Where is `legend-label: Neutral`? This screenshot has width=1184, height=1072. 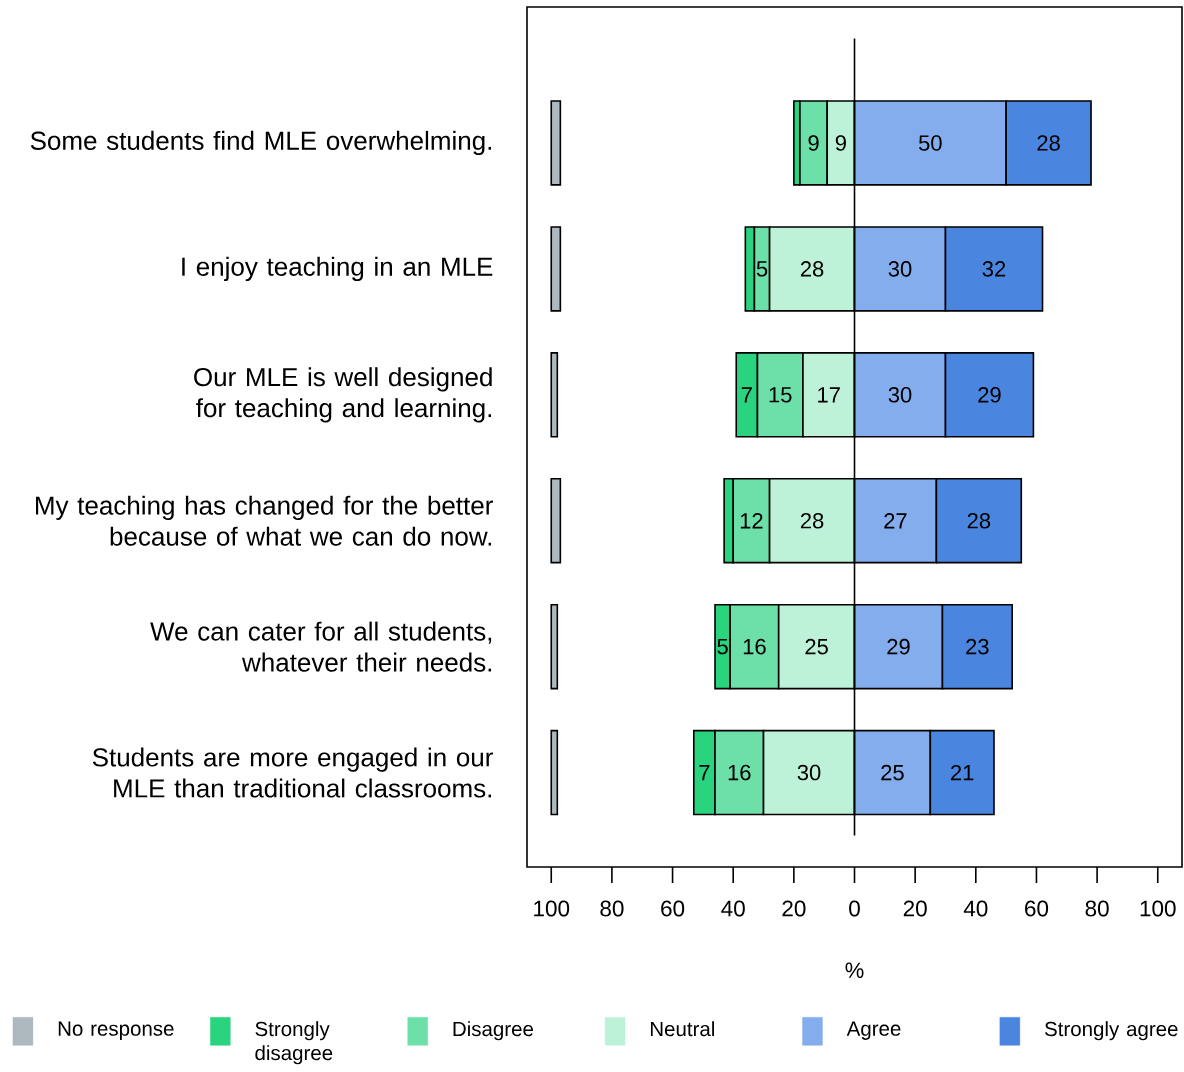 legend-label: Neutral is located at coordinates (682, 1029).